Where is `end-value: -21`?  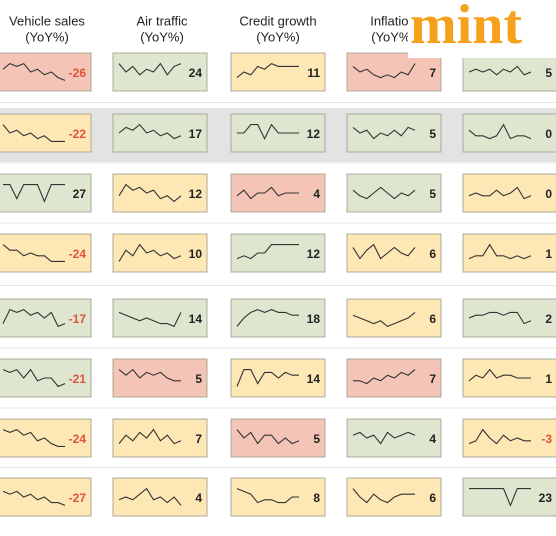 end-value: -21 is located at coordinates (78, 379).